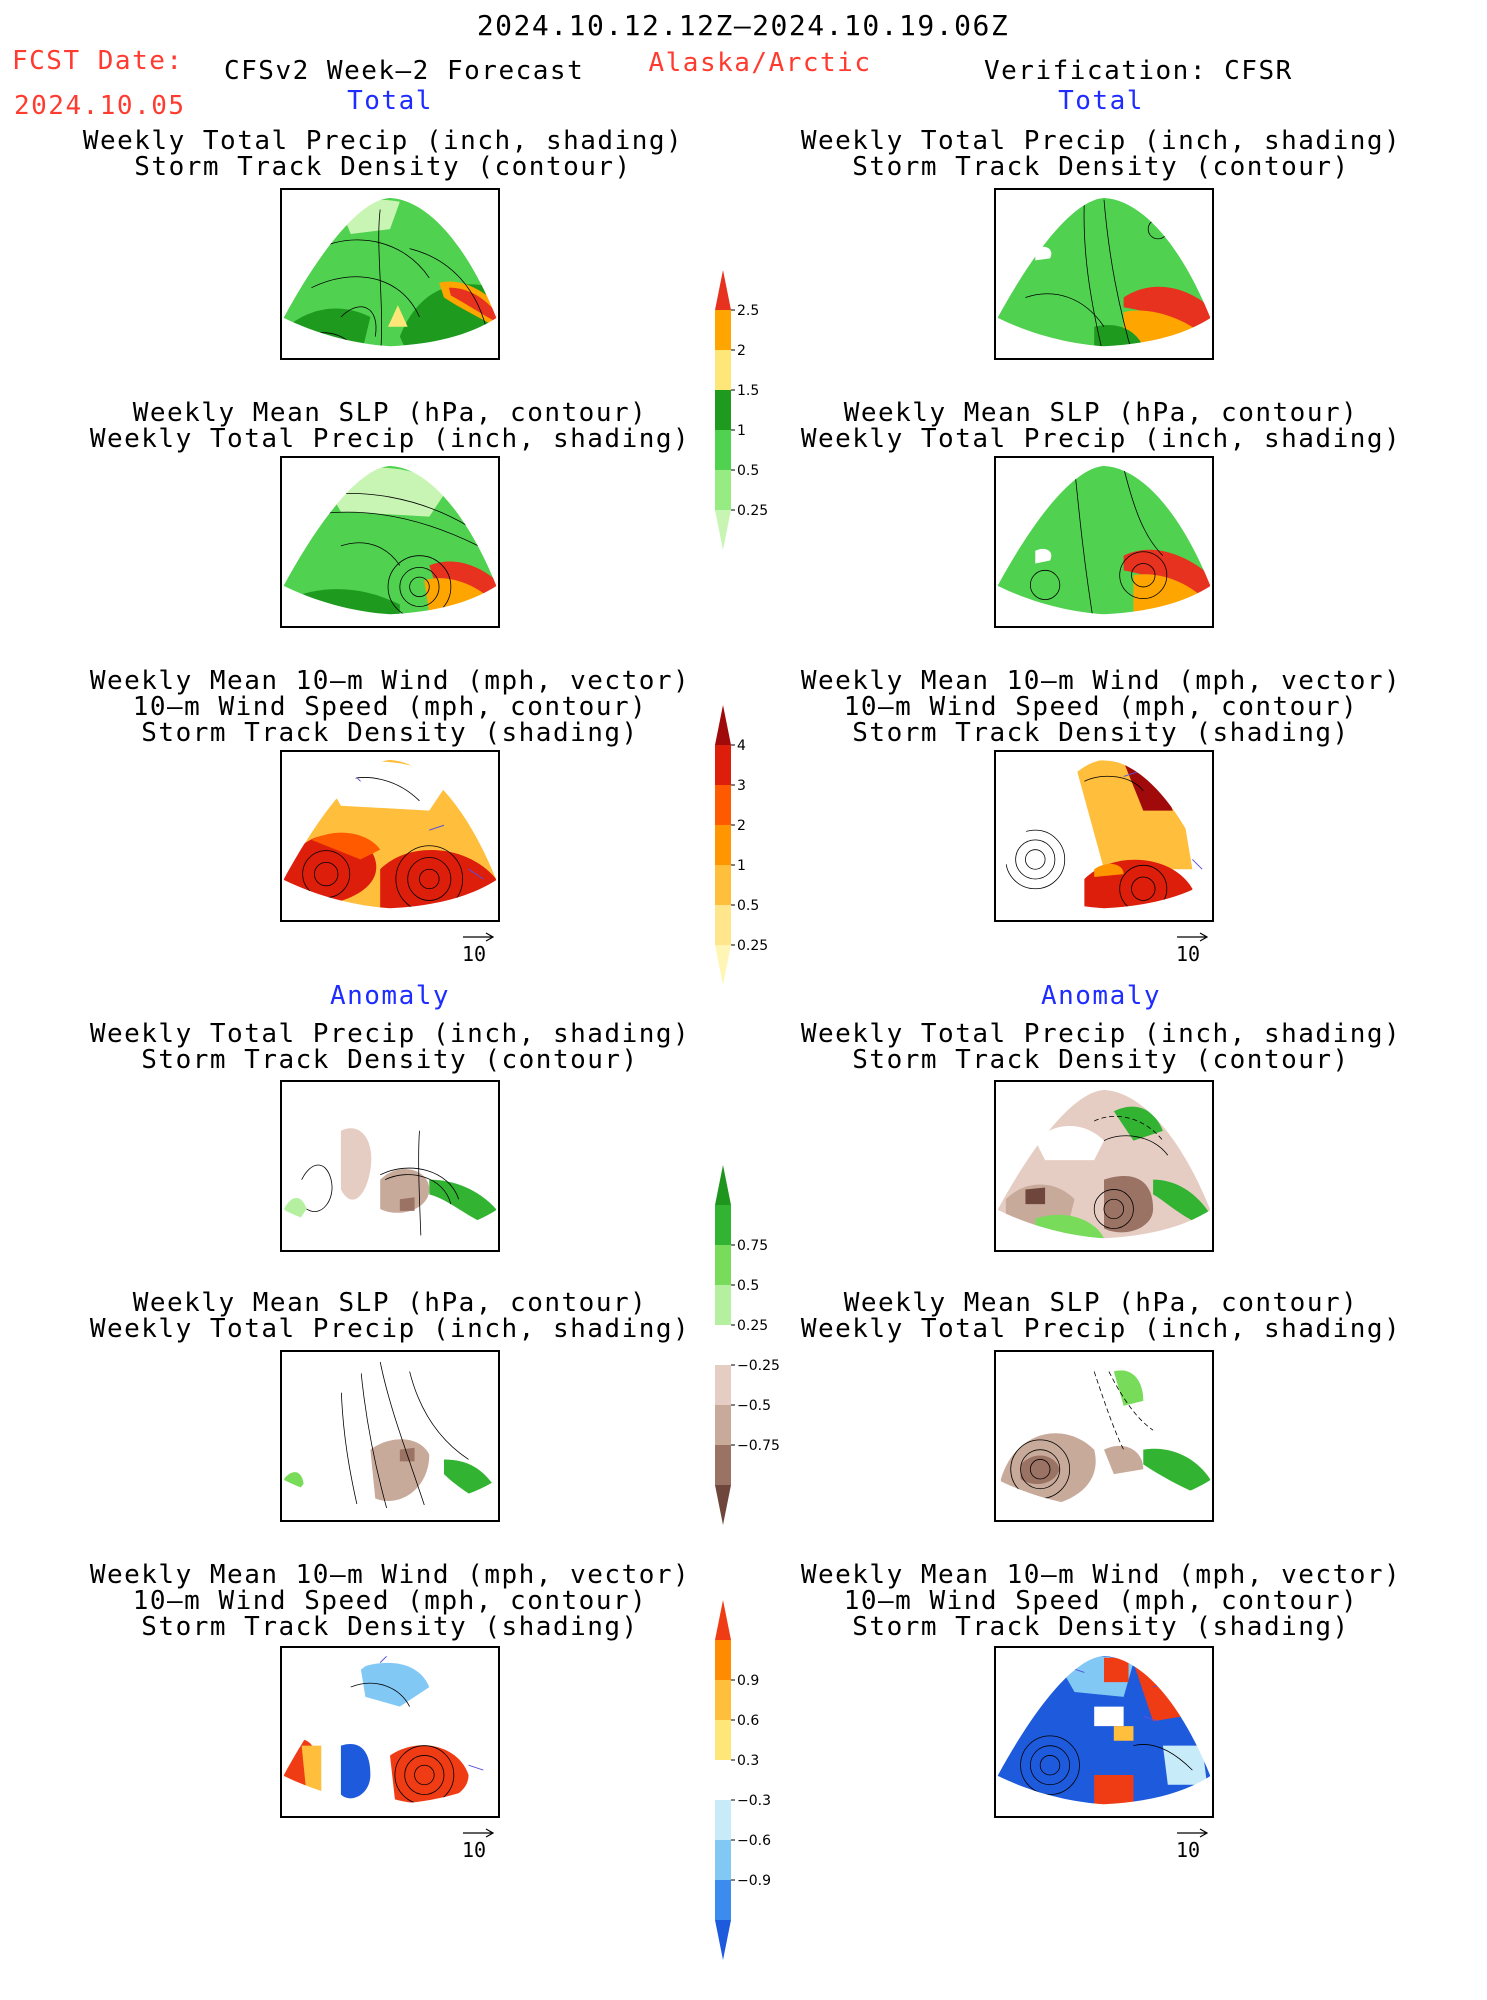  I want to click on colorbar-label: −0.9, so click(754, 1881).